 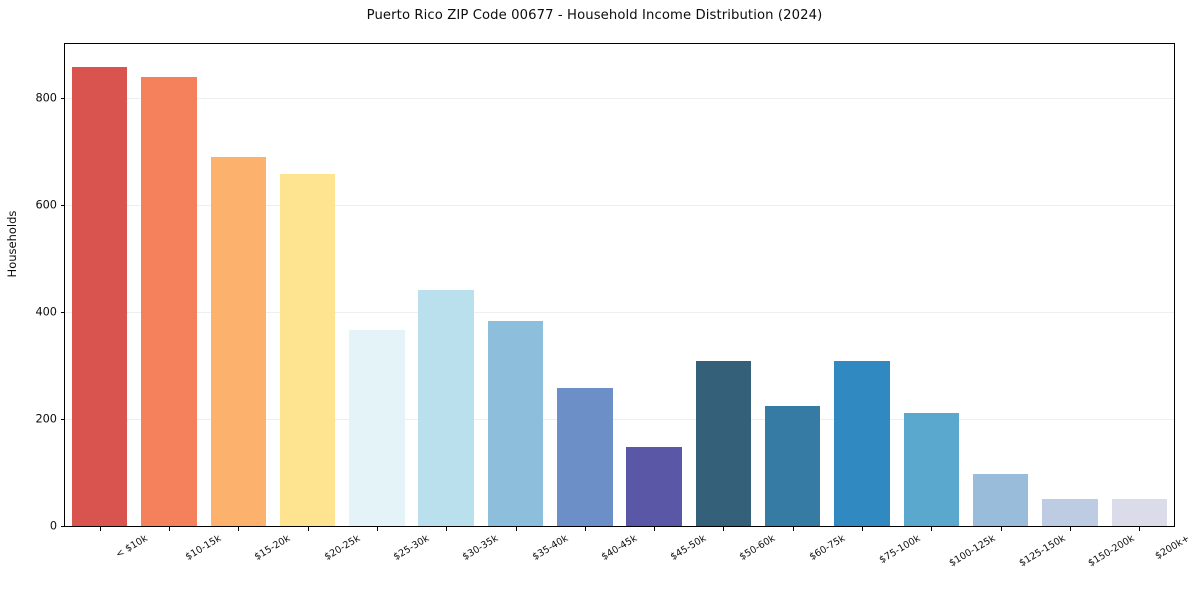 What do you see at coordinates (46, 312) in the screenshot?
I see `y-tick-label: 400` at bounding box center [46, 312].